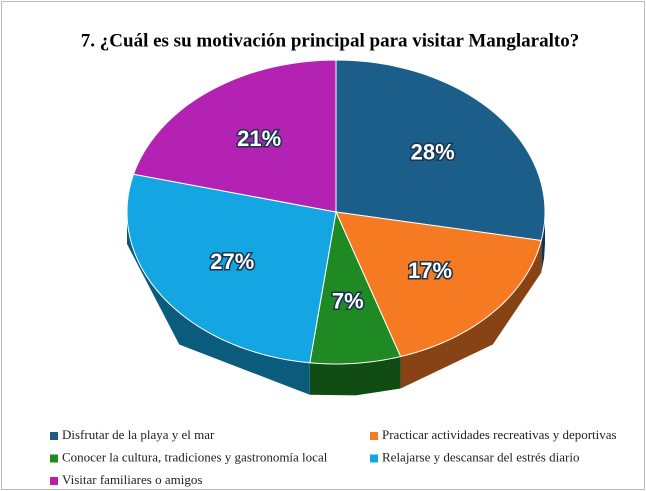 This screenshot has height=491, width=646. Describe the element at coordinates (433, 152) in the screenshot. I see `data-label: 28%` at that location.